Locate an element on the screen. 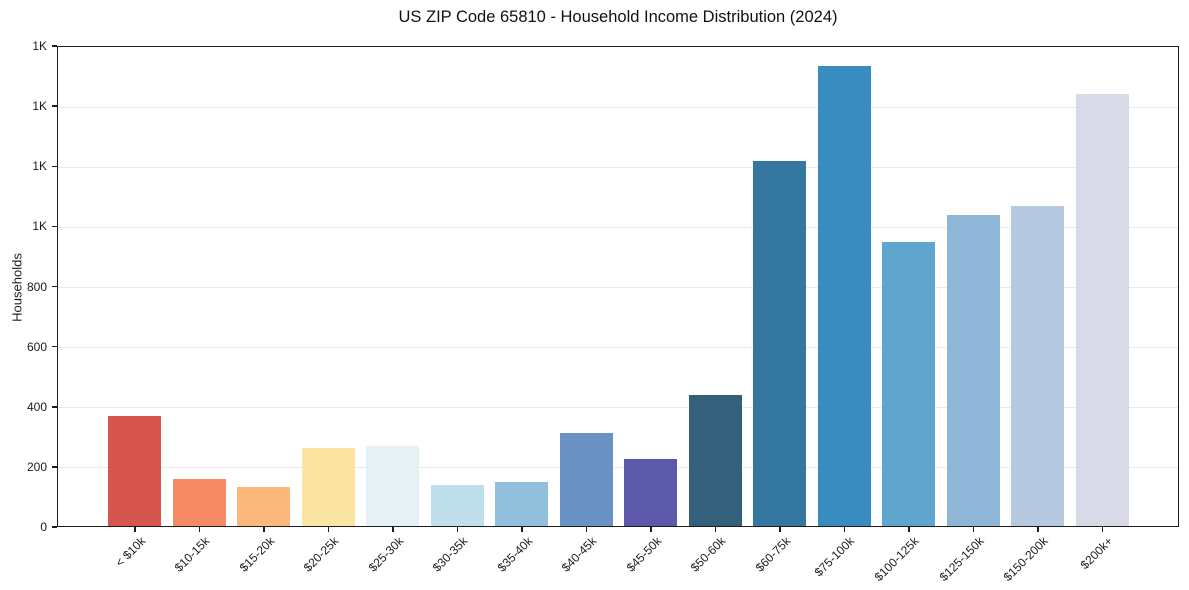 Image resolution: width=1189 pixels, height=590 pixels. bar-25-30k is located at coordinates (392, 486).